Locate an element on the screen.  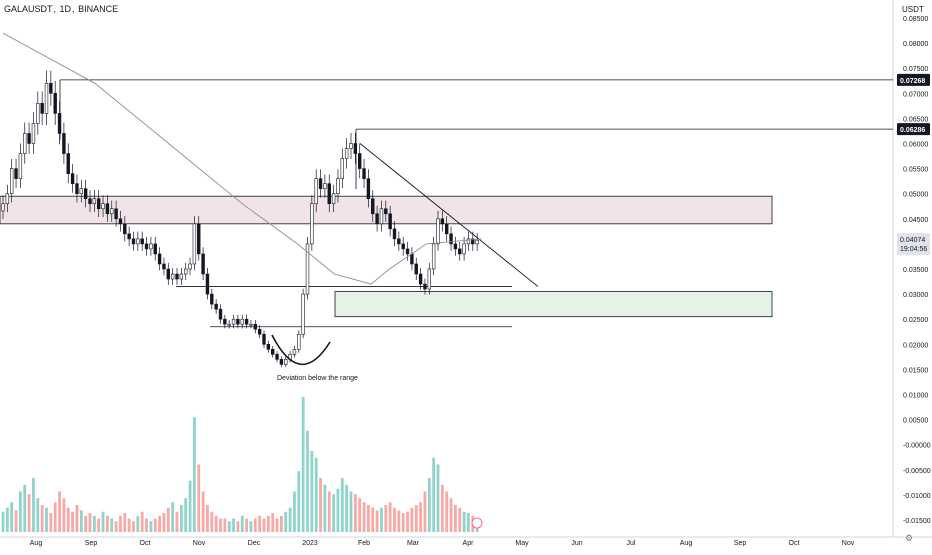
price-tick-label: -0.01000 is located at coordinates (917, 496).